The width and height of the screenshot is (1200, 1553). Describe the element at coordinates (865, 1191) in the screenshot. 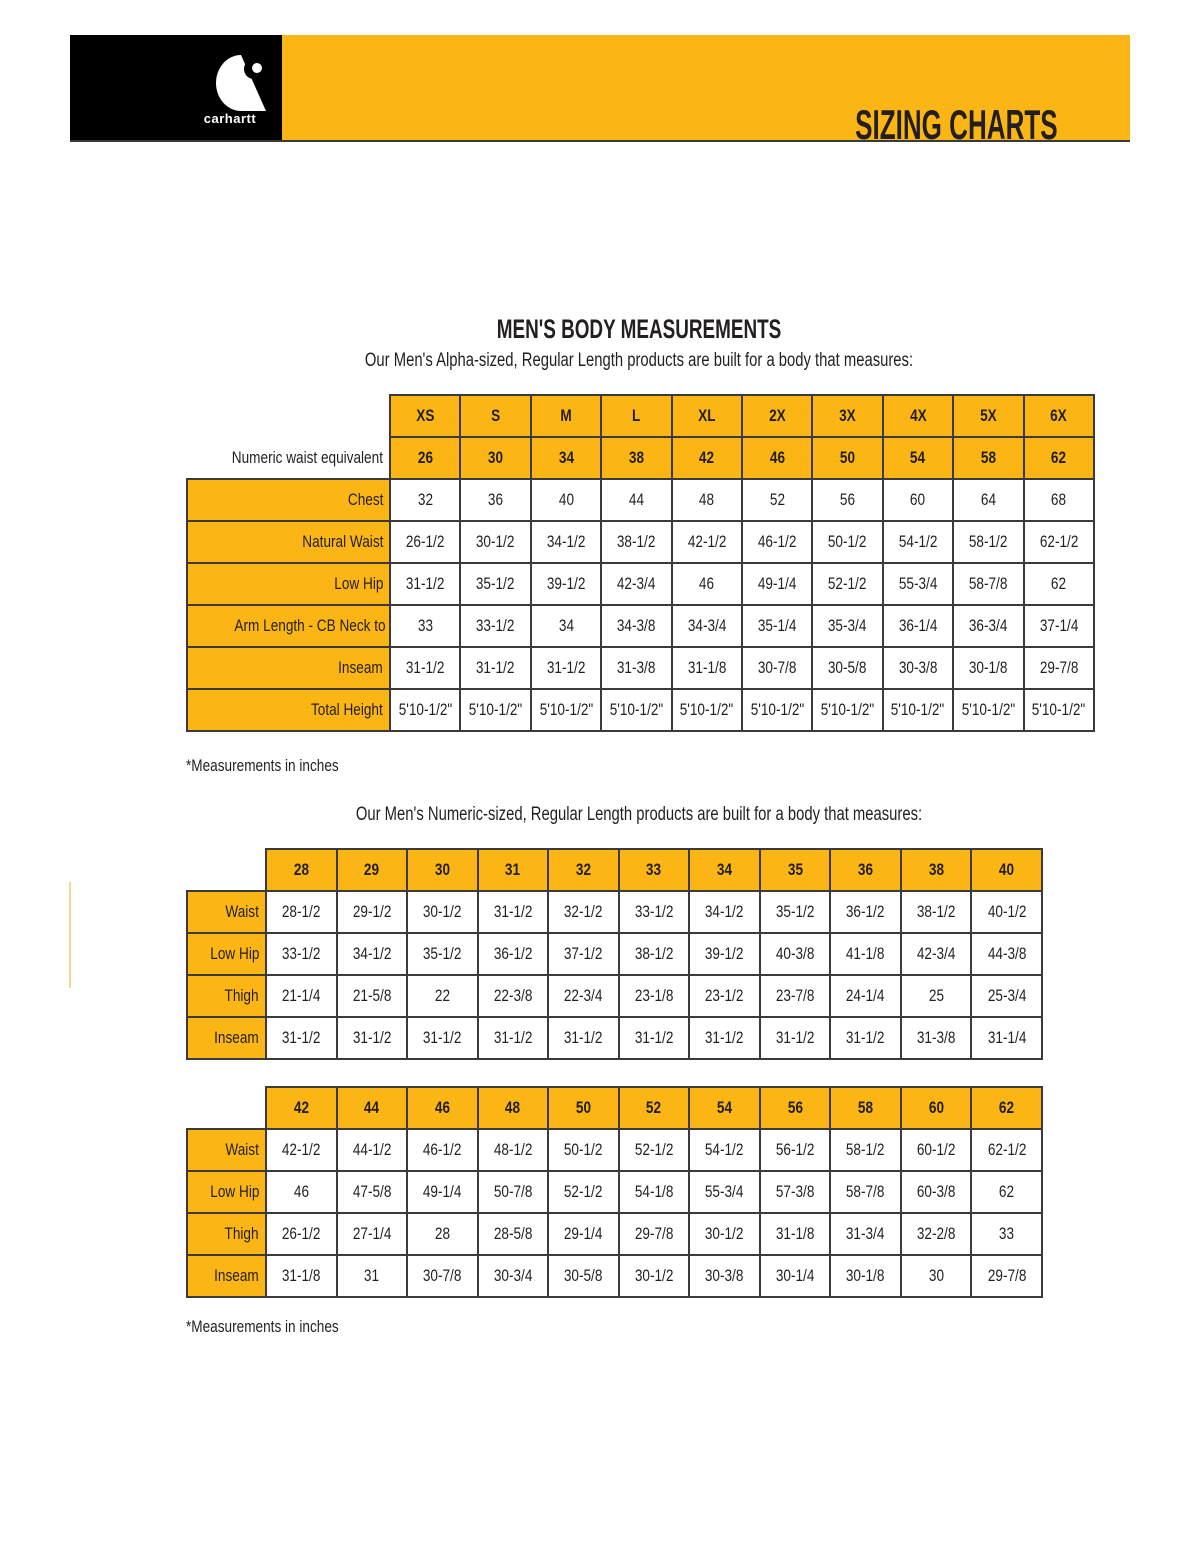

I see `table-cell-text: 58-7/8` at that location.